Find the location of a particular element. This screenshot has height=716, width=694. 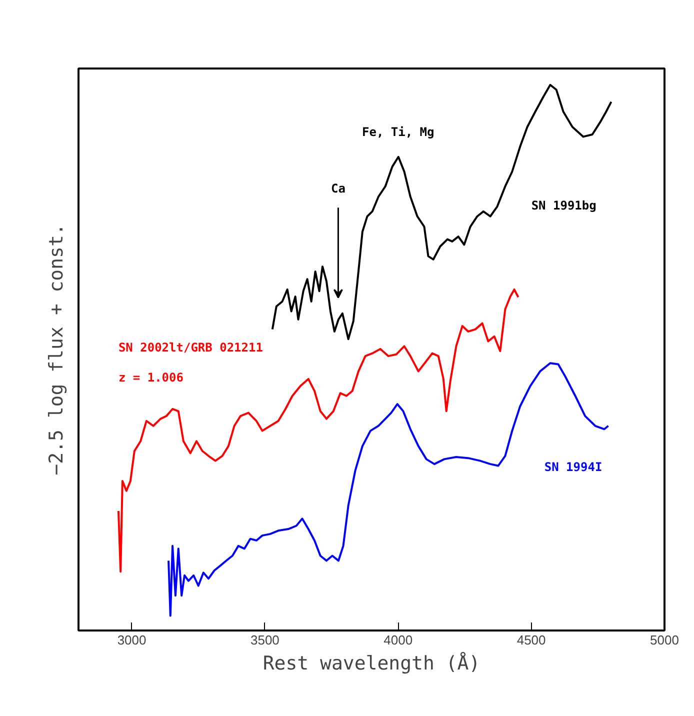

x-tick-label: 4500 is located at coordinates (531, 640).